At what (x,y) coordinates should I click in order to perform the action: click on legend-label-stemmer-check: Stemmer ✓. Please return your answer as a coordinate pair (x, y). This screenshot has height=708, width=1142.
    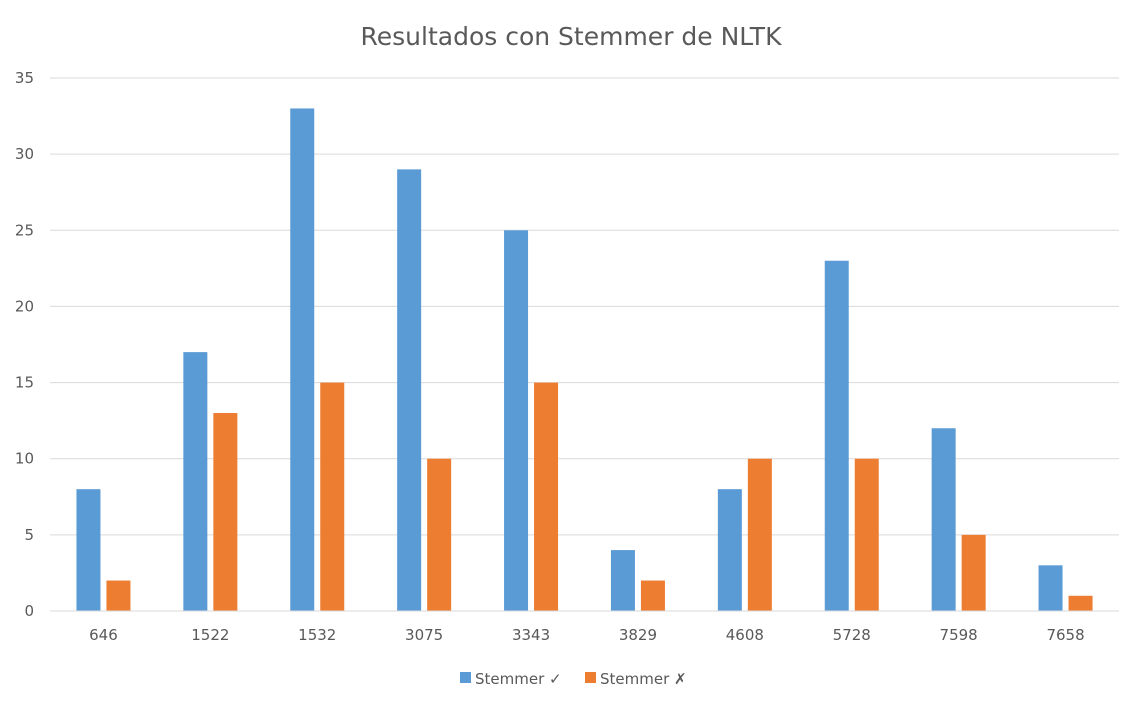
    Looking at the image, I should click on (518, 679).